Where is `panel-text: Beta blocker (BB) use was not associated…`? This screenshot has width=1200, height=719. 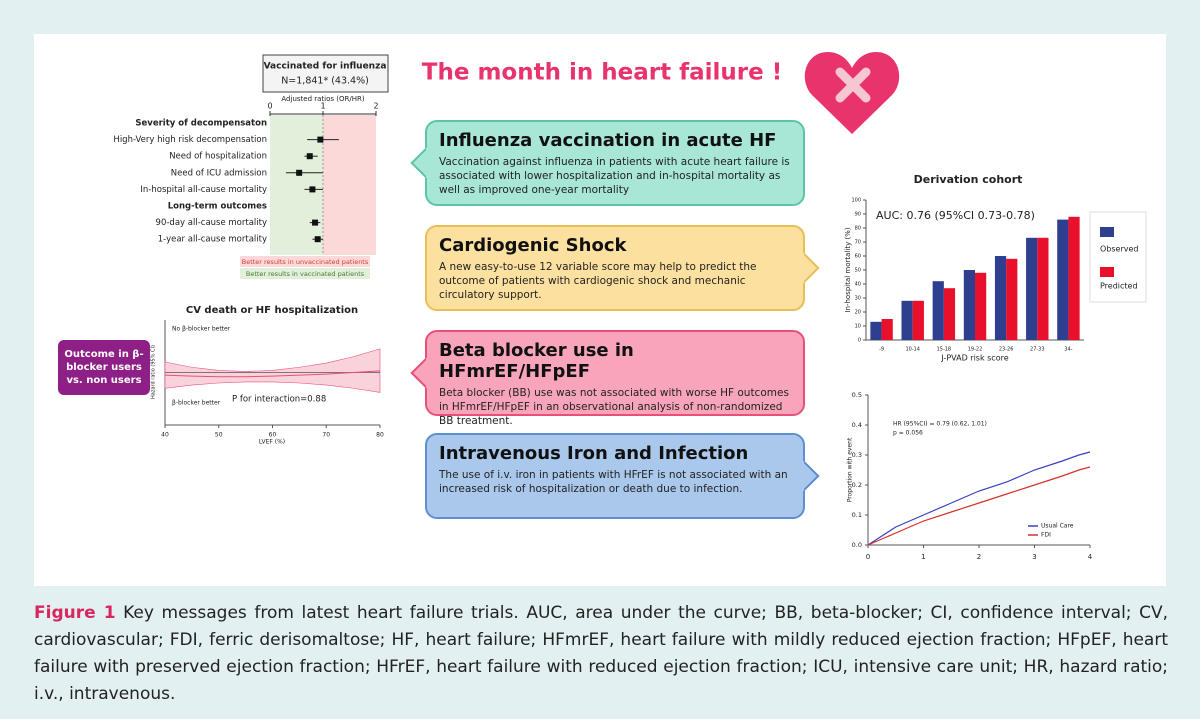
panel-text: Beta blocker (BB) use was not associated… is located at coordinates (614, 407).